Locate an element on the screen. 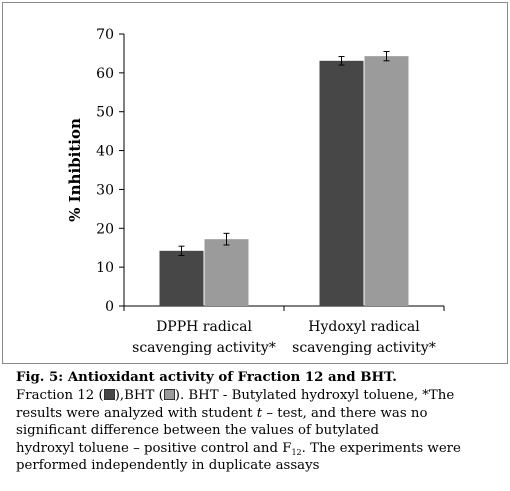  y-tick-label: 20 is located at coordinates (105, 229).